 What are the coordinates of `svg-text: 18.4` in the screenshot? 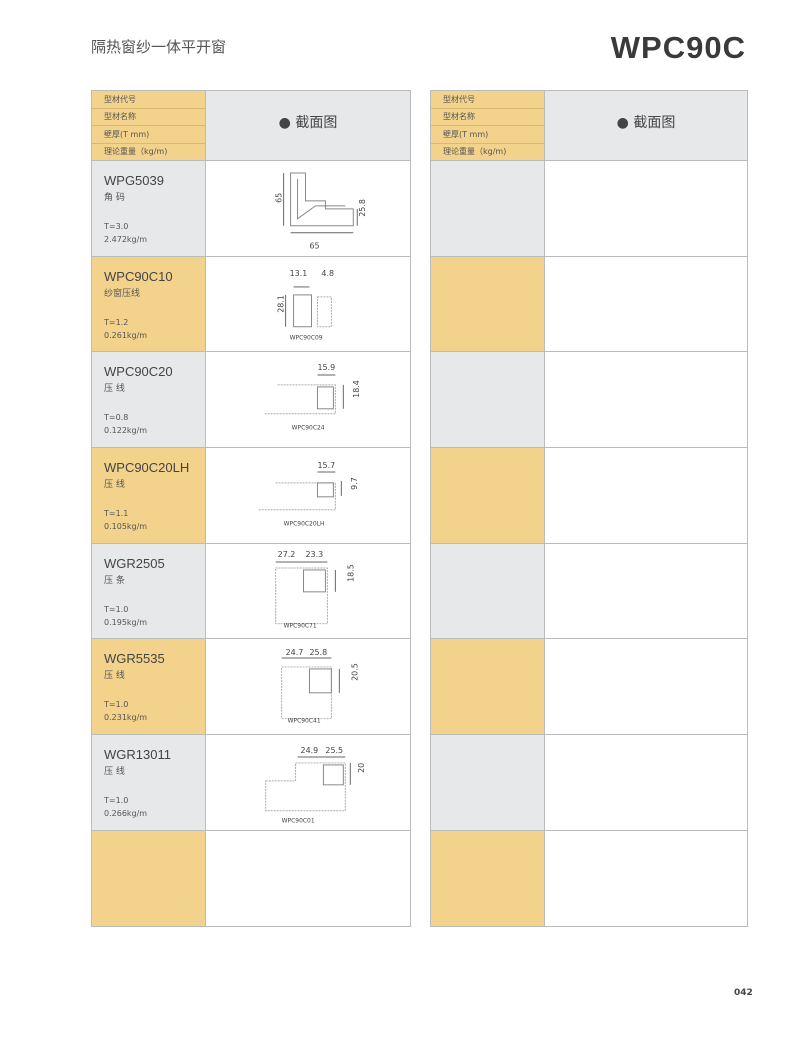 It's located at (356, 390).